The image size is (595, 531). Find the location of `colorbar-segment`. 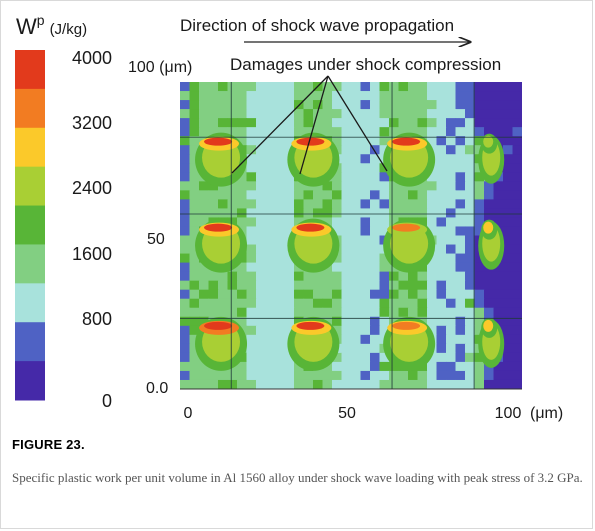

colorbar-segment is located at coordinates (30, 342).